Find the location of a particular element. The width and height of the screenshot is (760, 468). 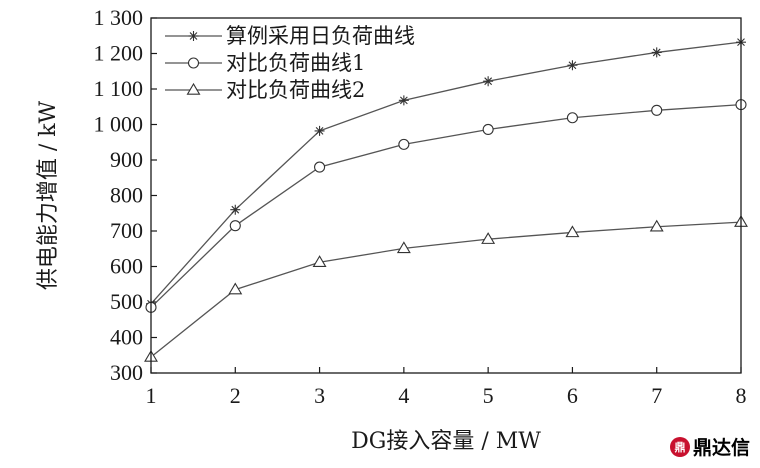

y-tick-label: 700 is located at coordinates (126, 230).